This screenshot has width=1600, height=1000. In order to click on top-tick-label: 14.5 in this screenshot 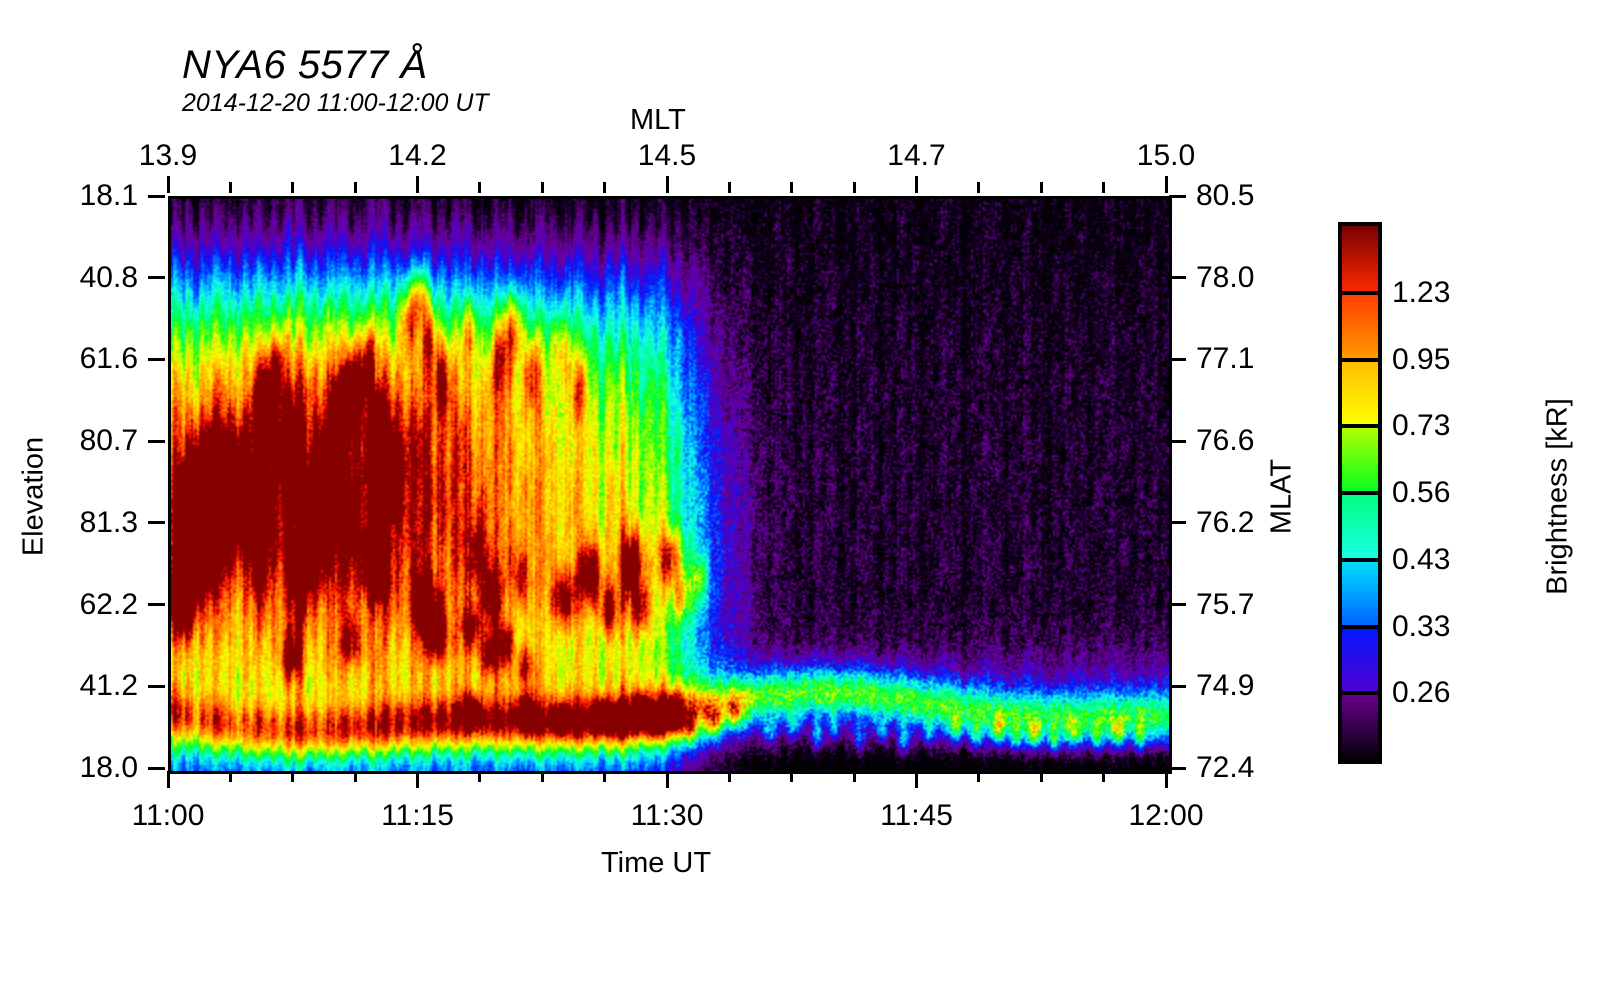, I will do `click(667, 155)`.